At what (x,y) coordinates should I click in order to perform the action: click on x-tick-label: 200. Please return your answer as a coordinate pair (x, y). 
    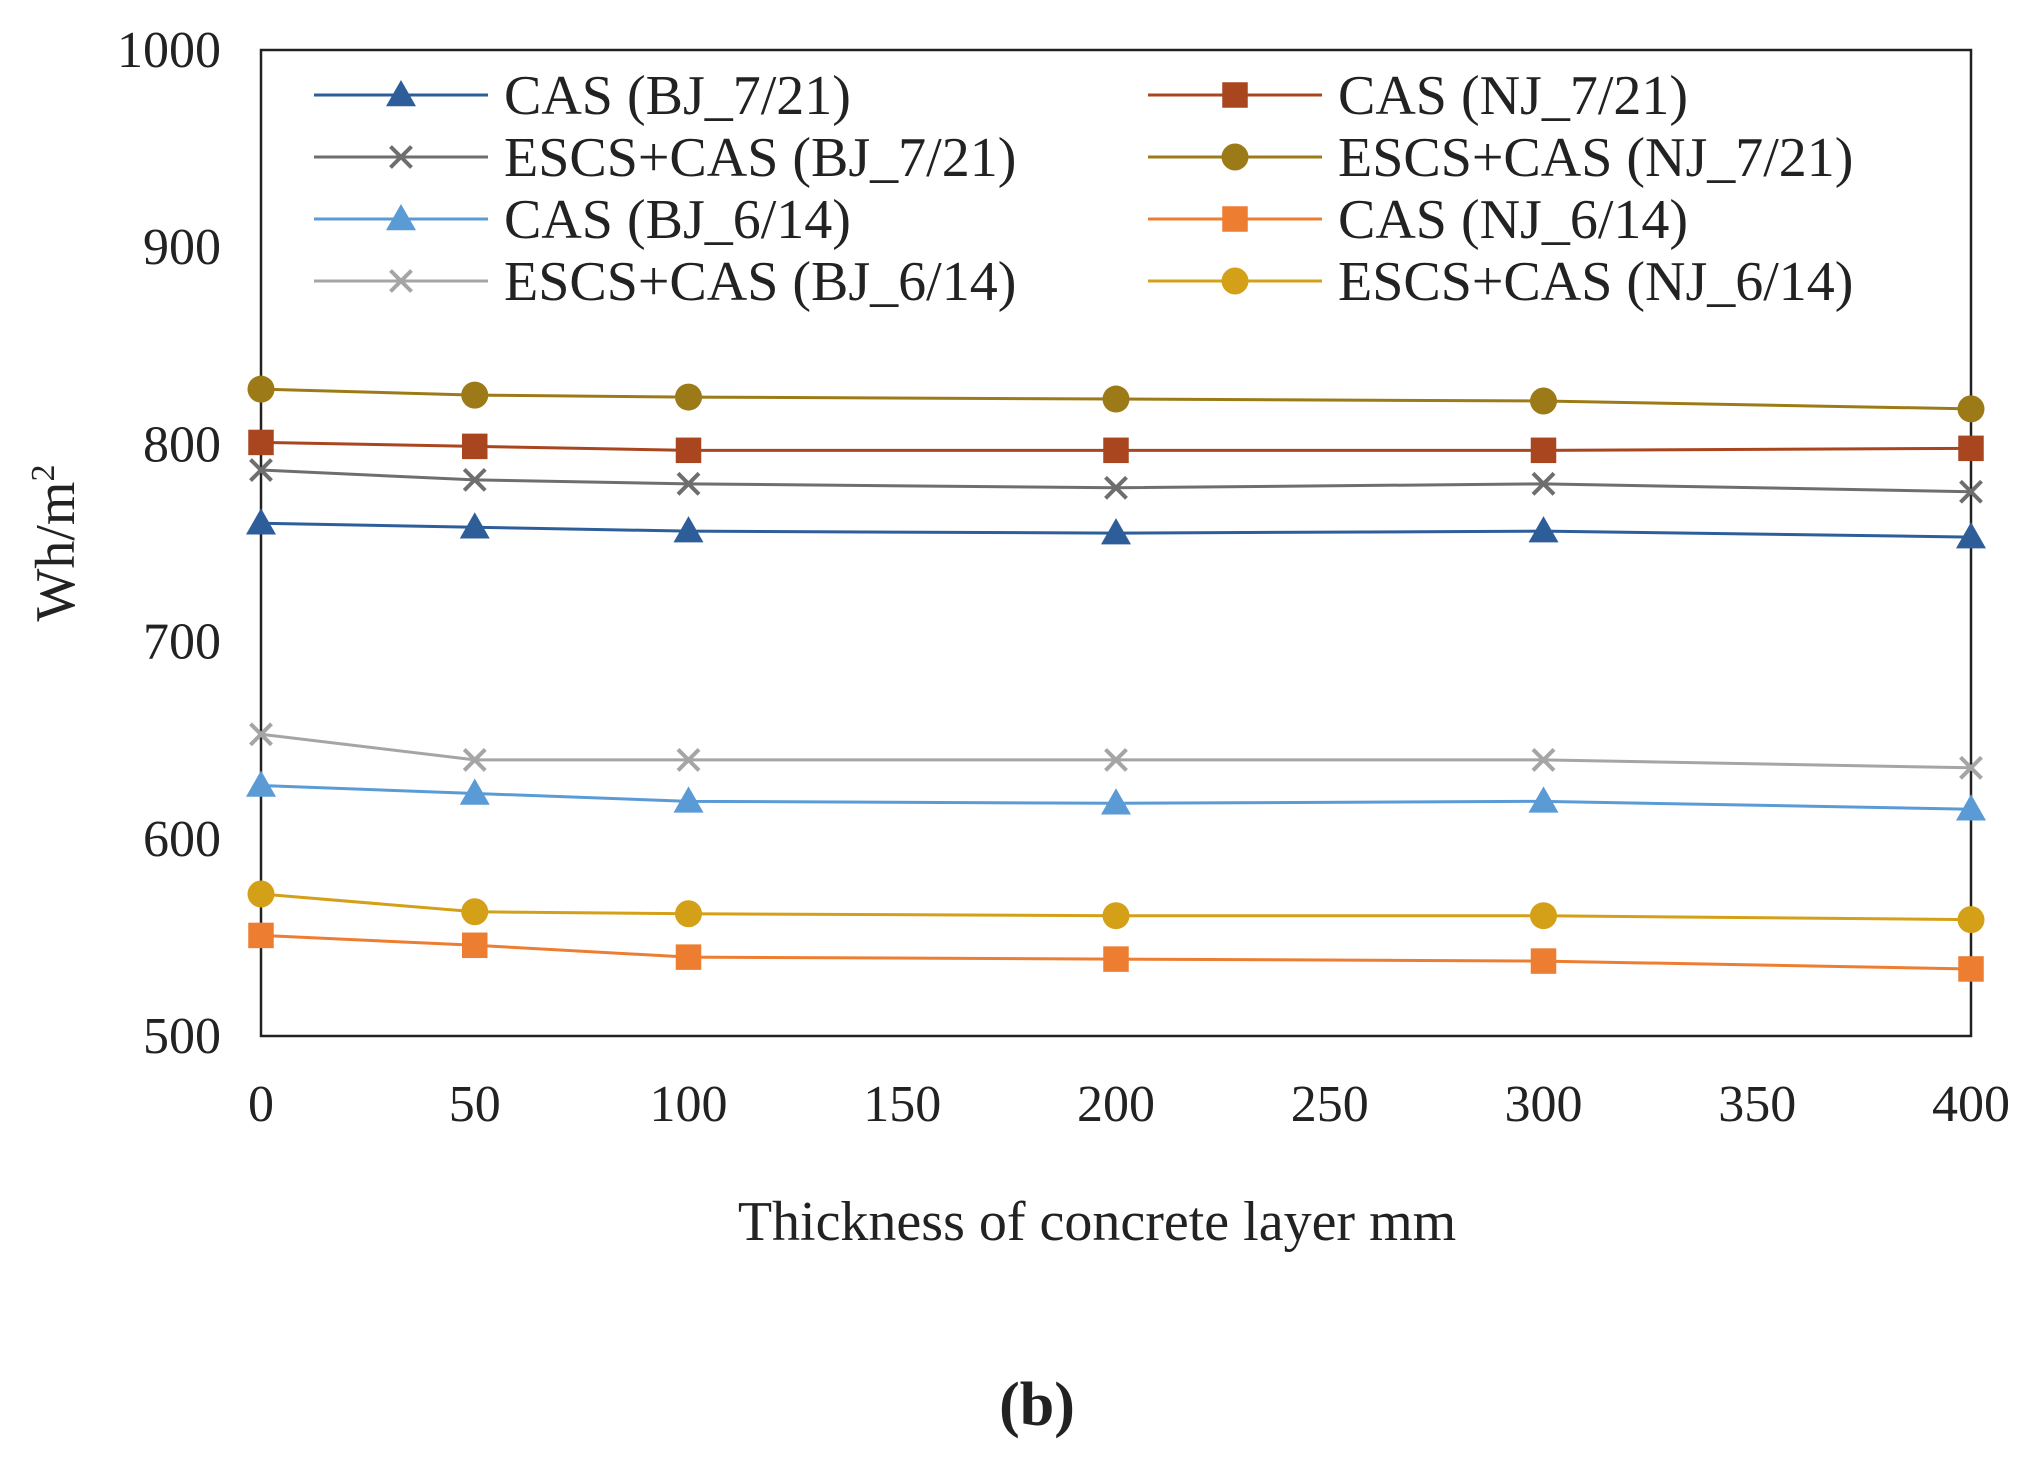
    Looking at the image, I should click on (1116, 1104).